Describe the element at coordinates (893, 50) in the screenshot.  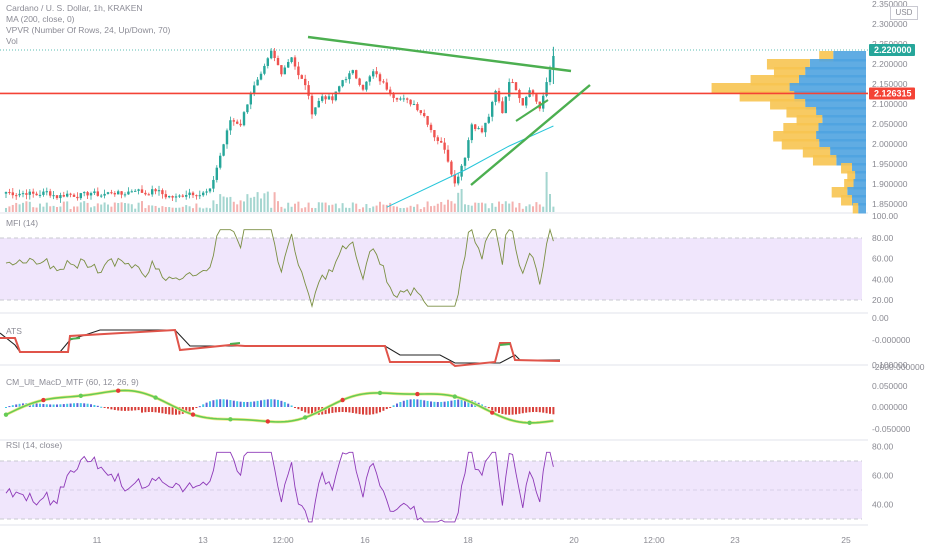
I see `current-price-label: 2.220000` at that location.